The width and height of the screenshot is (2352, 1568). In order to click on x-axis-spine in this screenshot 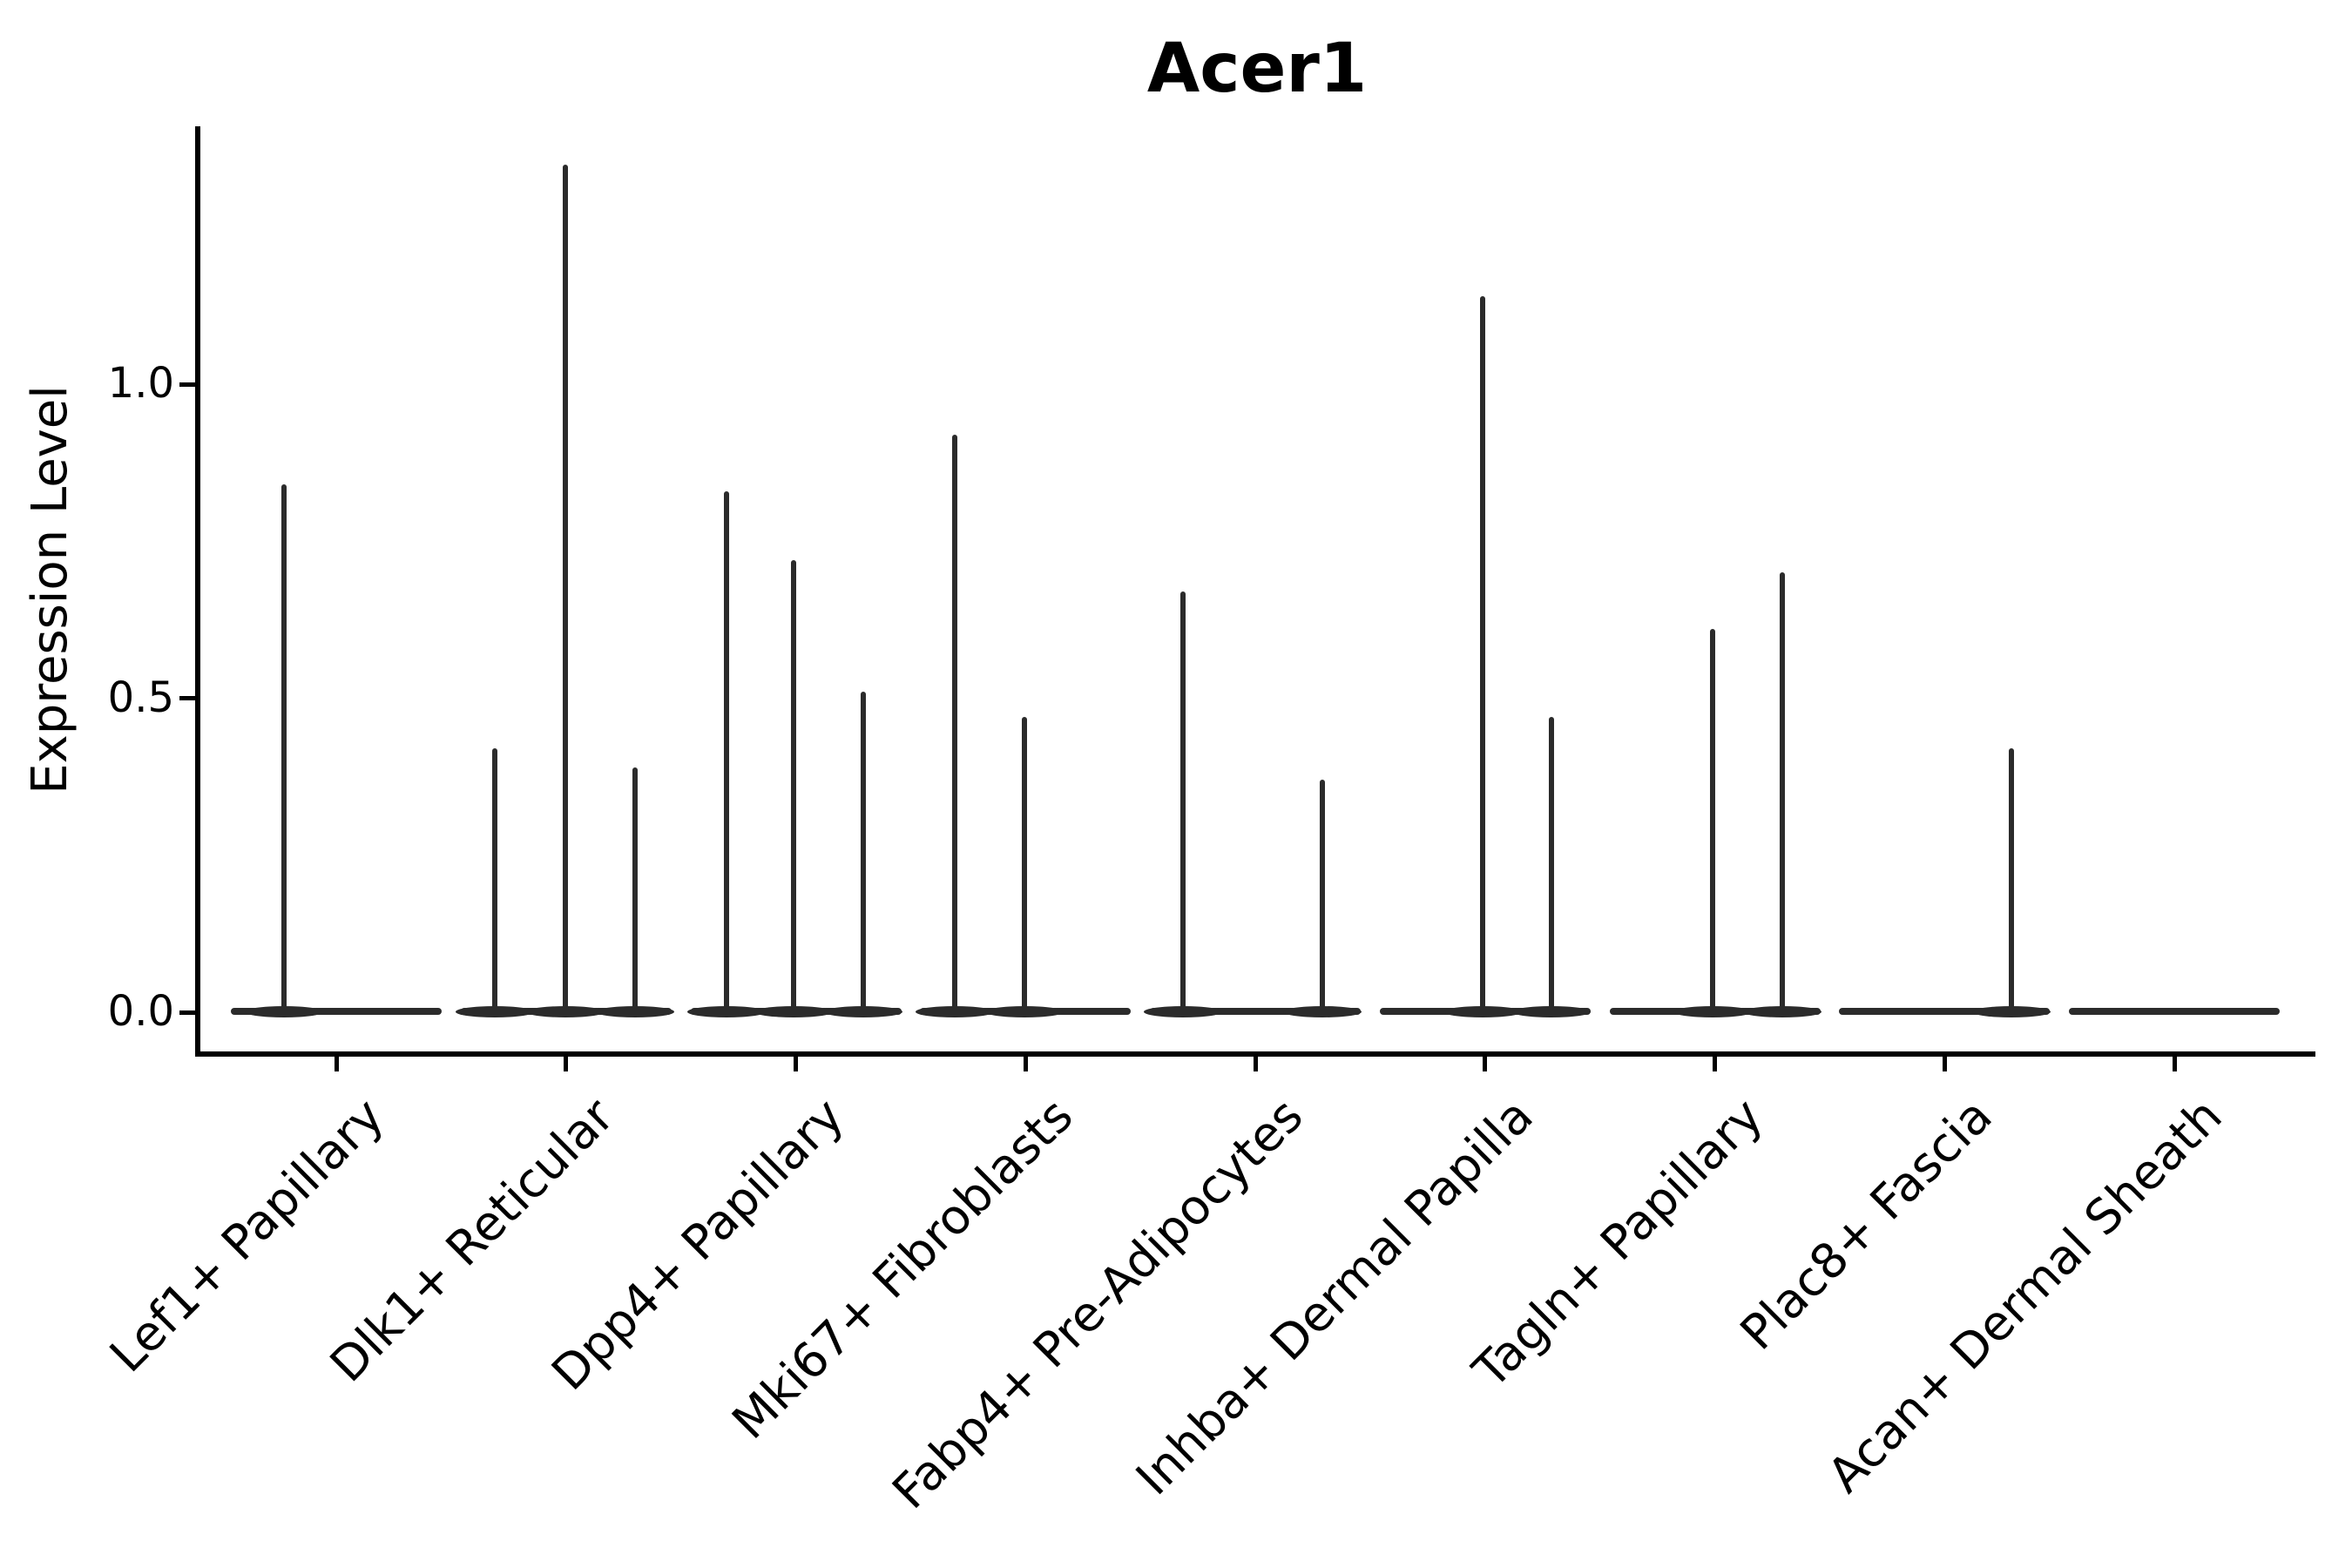, I will do `click(1255, 1054)`.